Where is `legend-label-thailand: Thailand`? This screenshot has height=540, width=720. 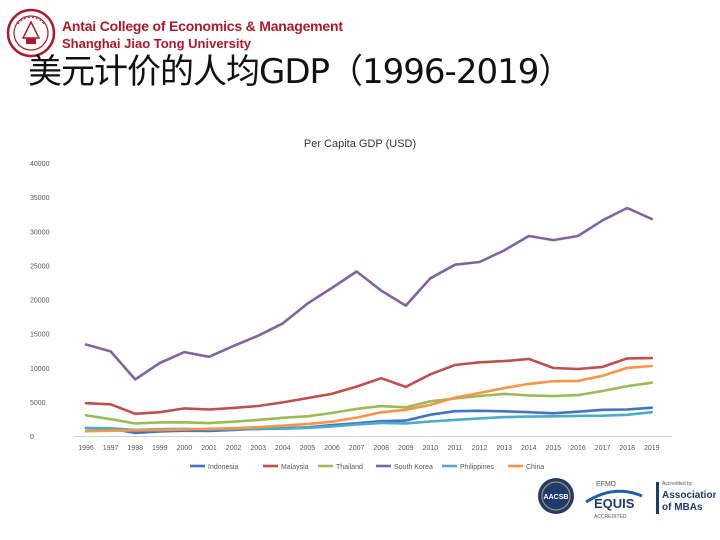 legend-label-thailand: Thailand is located at coordinates (349, 467).